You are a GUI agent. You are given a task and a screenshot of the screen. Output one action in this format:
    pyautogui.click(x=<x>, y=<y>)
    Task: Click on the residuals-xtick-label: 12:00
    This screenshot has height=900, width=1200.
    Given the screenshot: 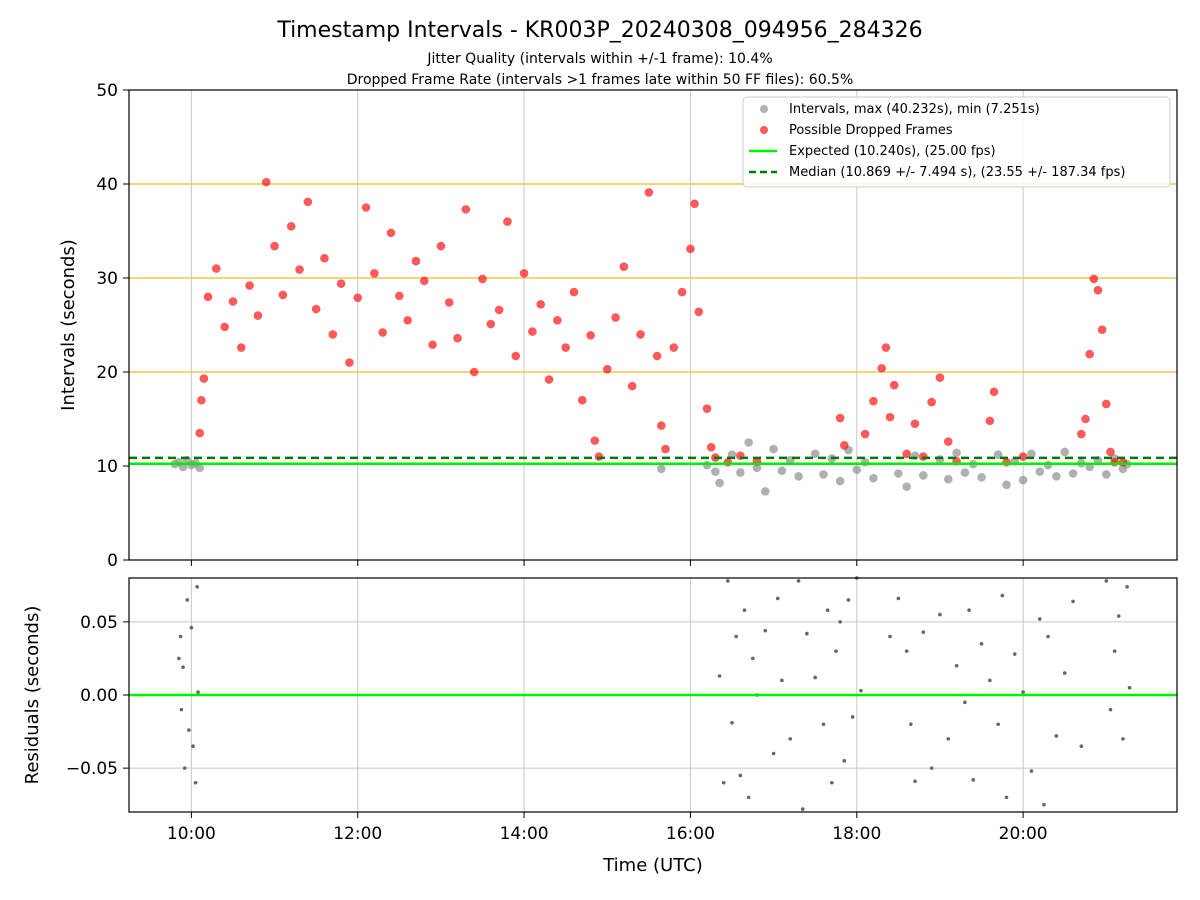 What is the action you would take?
    pyautogui.click(x=357, y=834)
    